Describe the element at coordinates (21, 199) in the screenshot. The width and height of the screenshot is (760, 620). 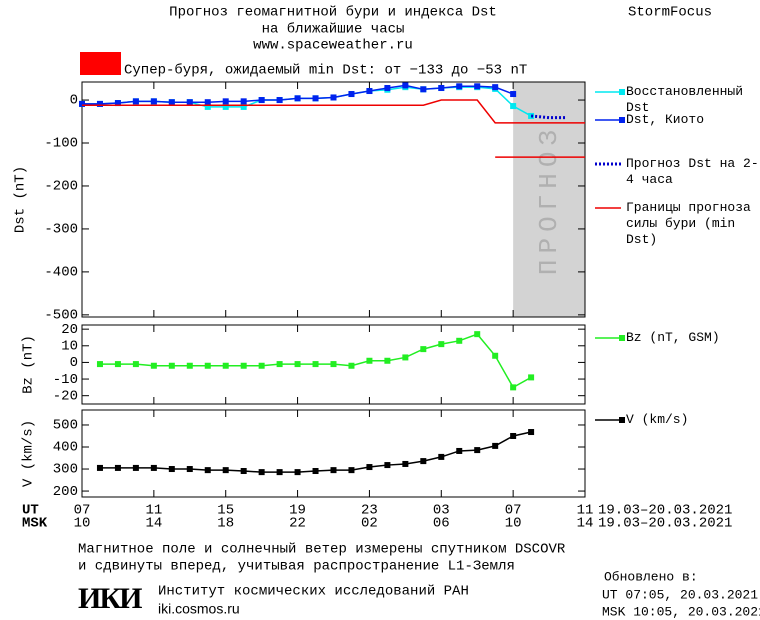
I see `y-axis-label: Dst (nT)` at that location.